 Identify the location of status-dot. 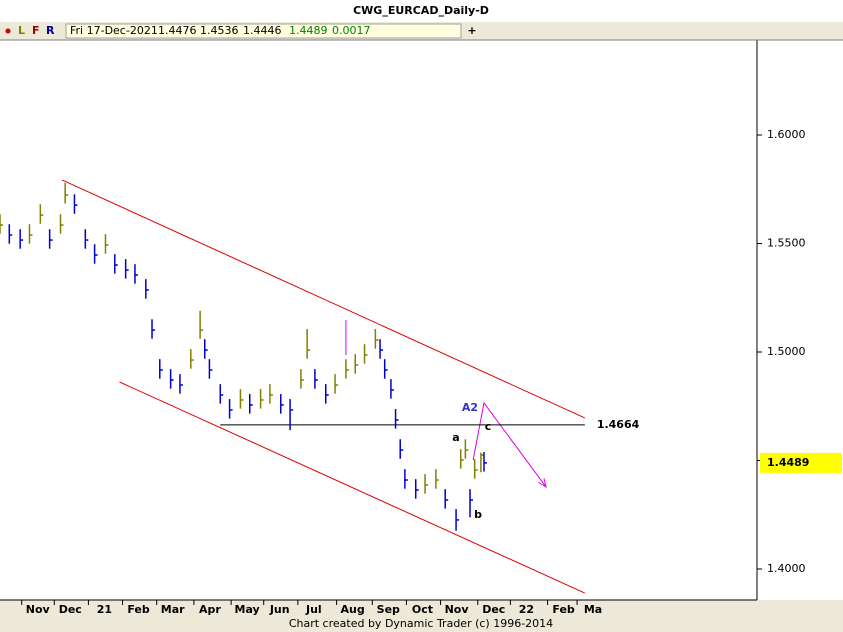
(8, 31).